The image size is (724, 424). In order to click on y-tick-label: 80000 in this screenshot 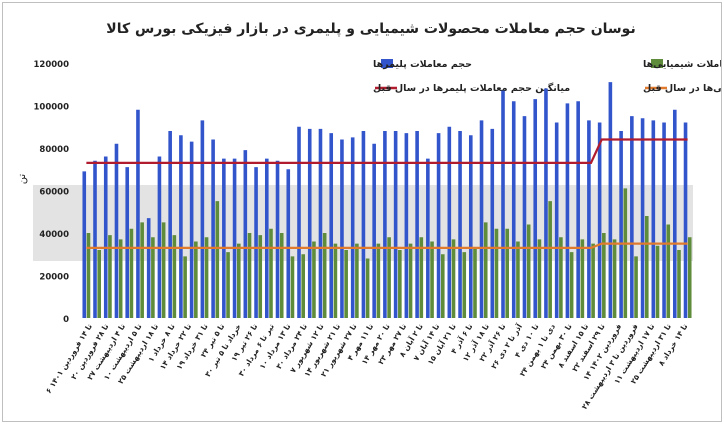, I will do `click(54, 150)`.